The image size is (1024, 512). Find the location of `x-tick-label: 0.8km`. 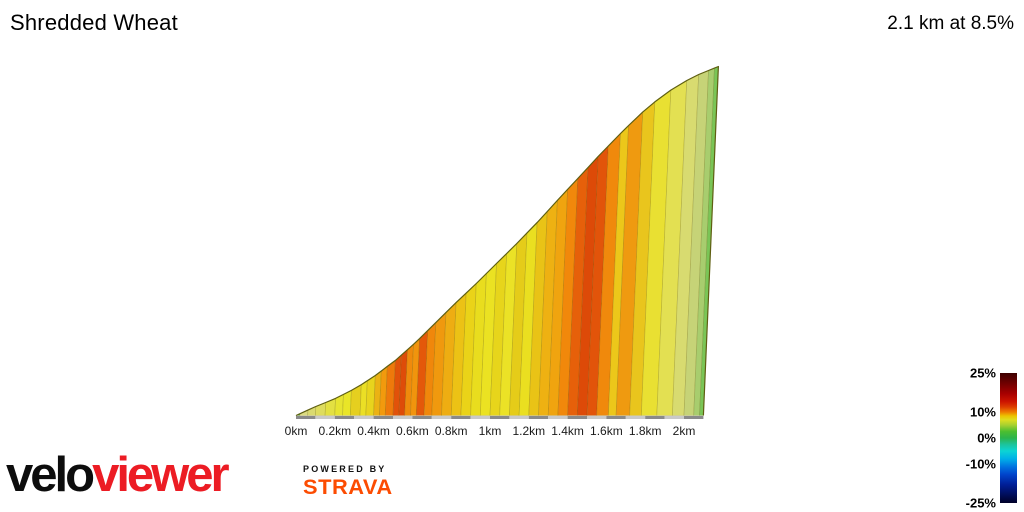

x-tick-label: 0.8km is located at coordinates (451, 431).